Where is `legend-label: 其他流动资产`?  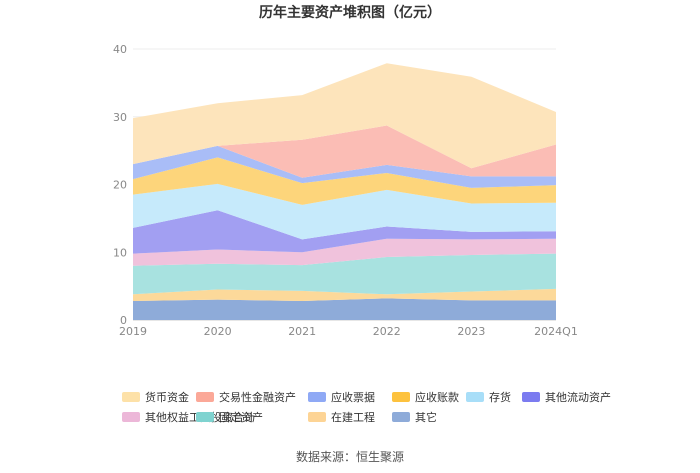 legend-label: 其他流动资产 is located at coordinates (578, 397).